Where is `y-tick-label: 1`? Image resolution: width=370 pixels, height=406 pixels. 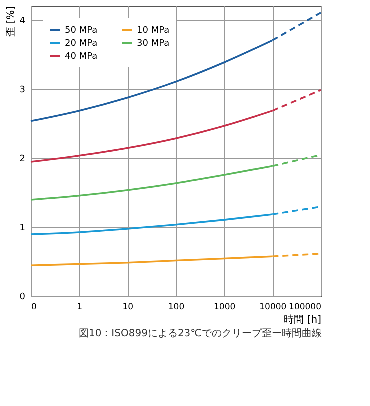 y-tick-label: 1 is located at coordinates (23, 228).